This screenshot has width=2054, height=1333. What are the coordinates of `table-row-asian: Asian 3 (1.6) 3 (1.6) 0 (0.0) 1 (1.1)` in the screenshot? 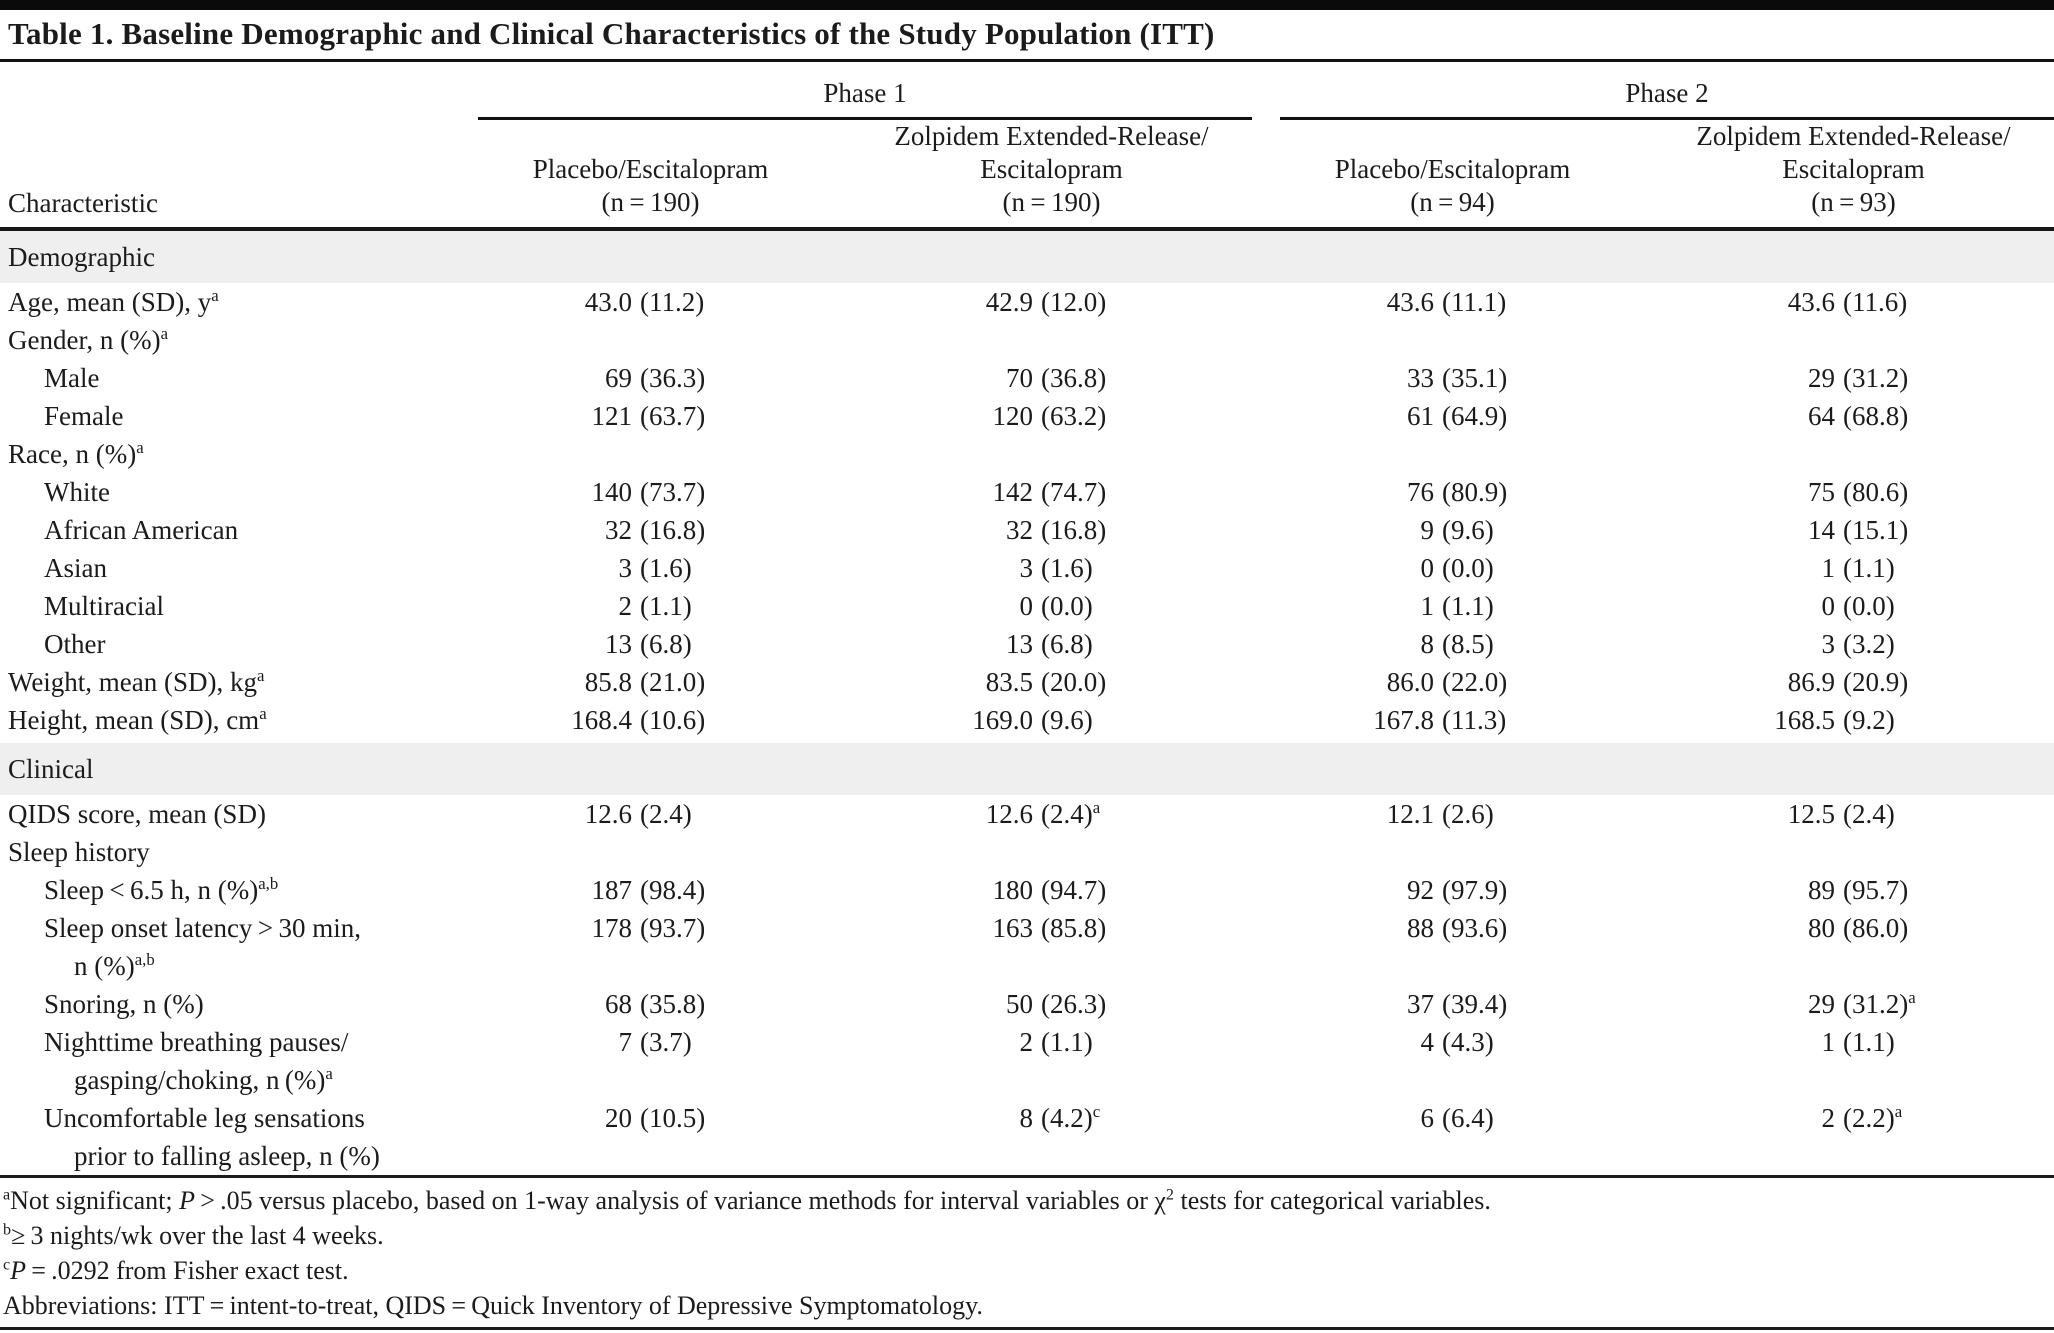 It's located at (1027, 568).